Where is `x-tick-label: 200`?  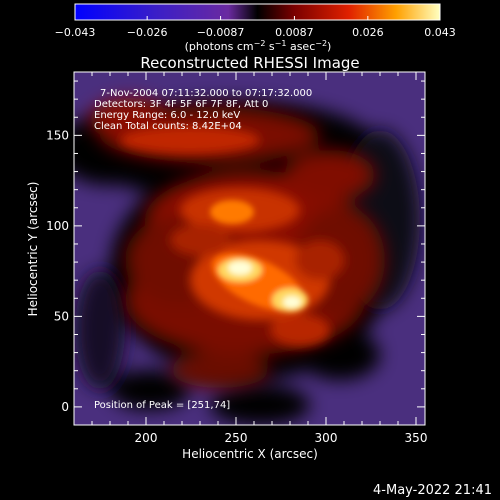 x-tick-label: 200 is located at coordinates (146, 438).